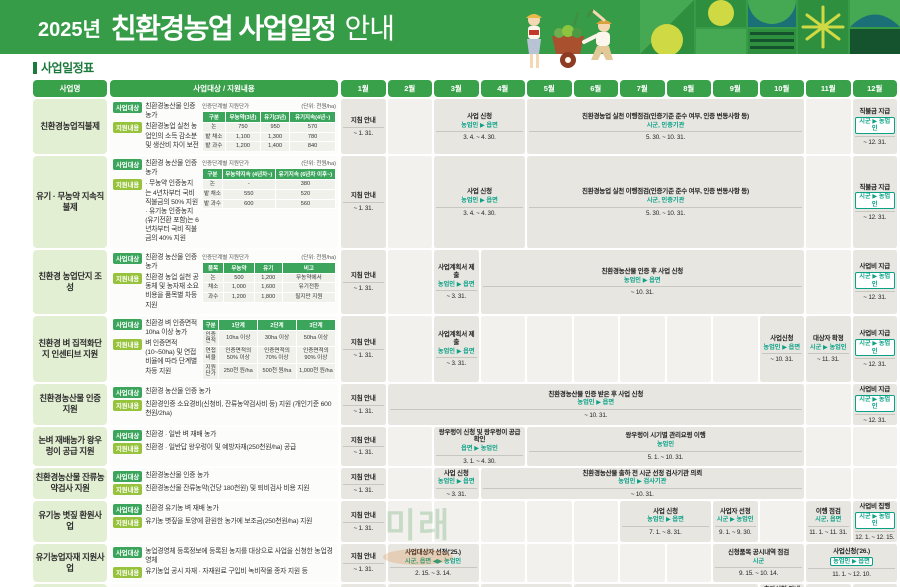 The height and width of the screenshot is (587, 900). I want to click on event-date: ~ 10. 31., so click(781, 358).